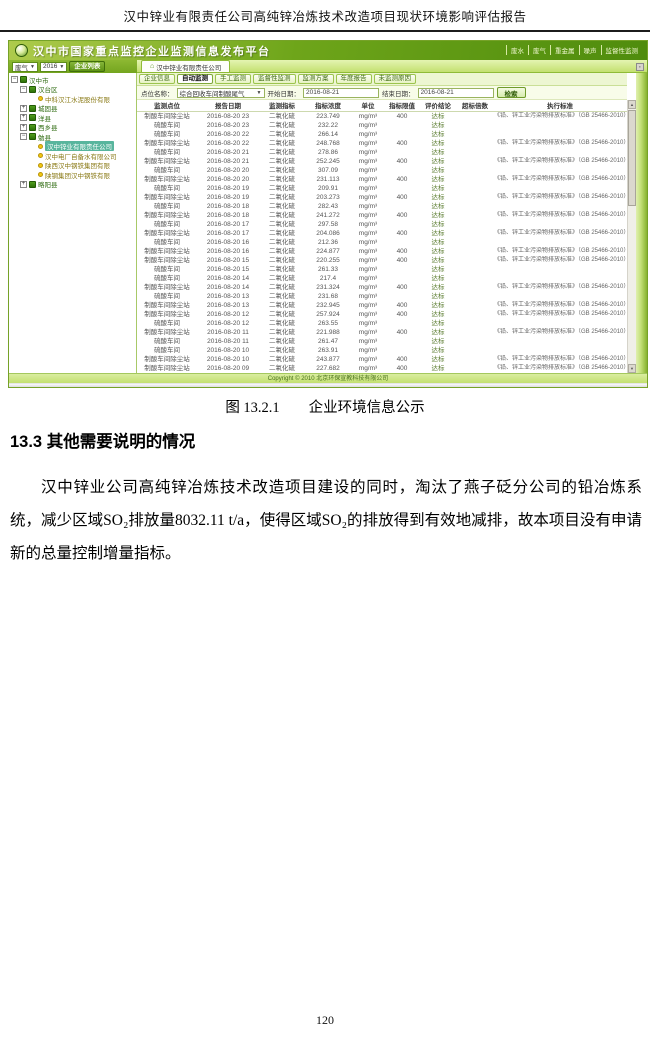 The width and height of the screenshot is (650, 1042). Describe the element at coordinates (228, 350) in the screenshot. I see `cell-date: 2016-08-20 10` at that location.